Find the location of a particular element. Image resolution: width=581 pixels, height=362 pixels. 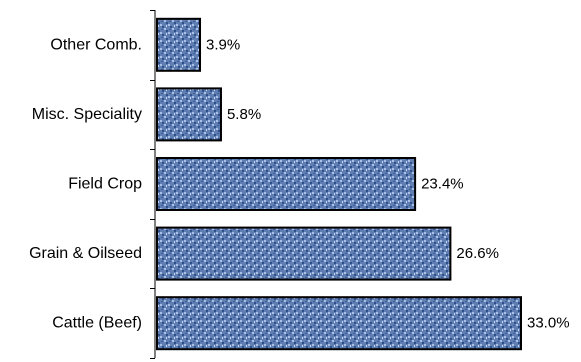

value-label: 33.0% is located at coordinates (548, 323).